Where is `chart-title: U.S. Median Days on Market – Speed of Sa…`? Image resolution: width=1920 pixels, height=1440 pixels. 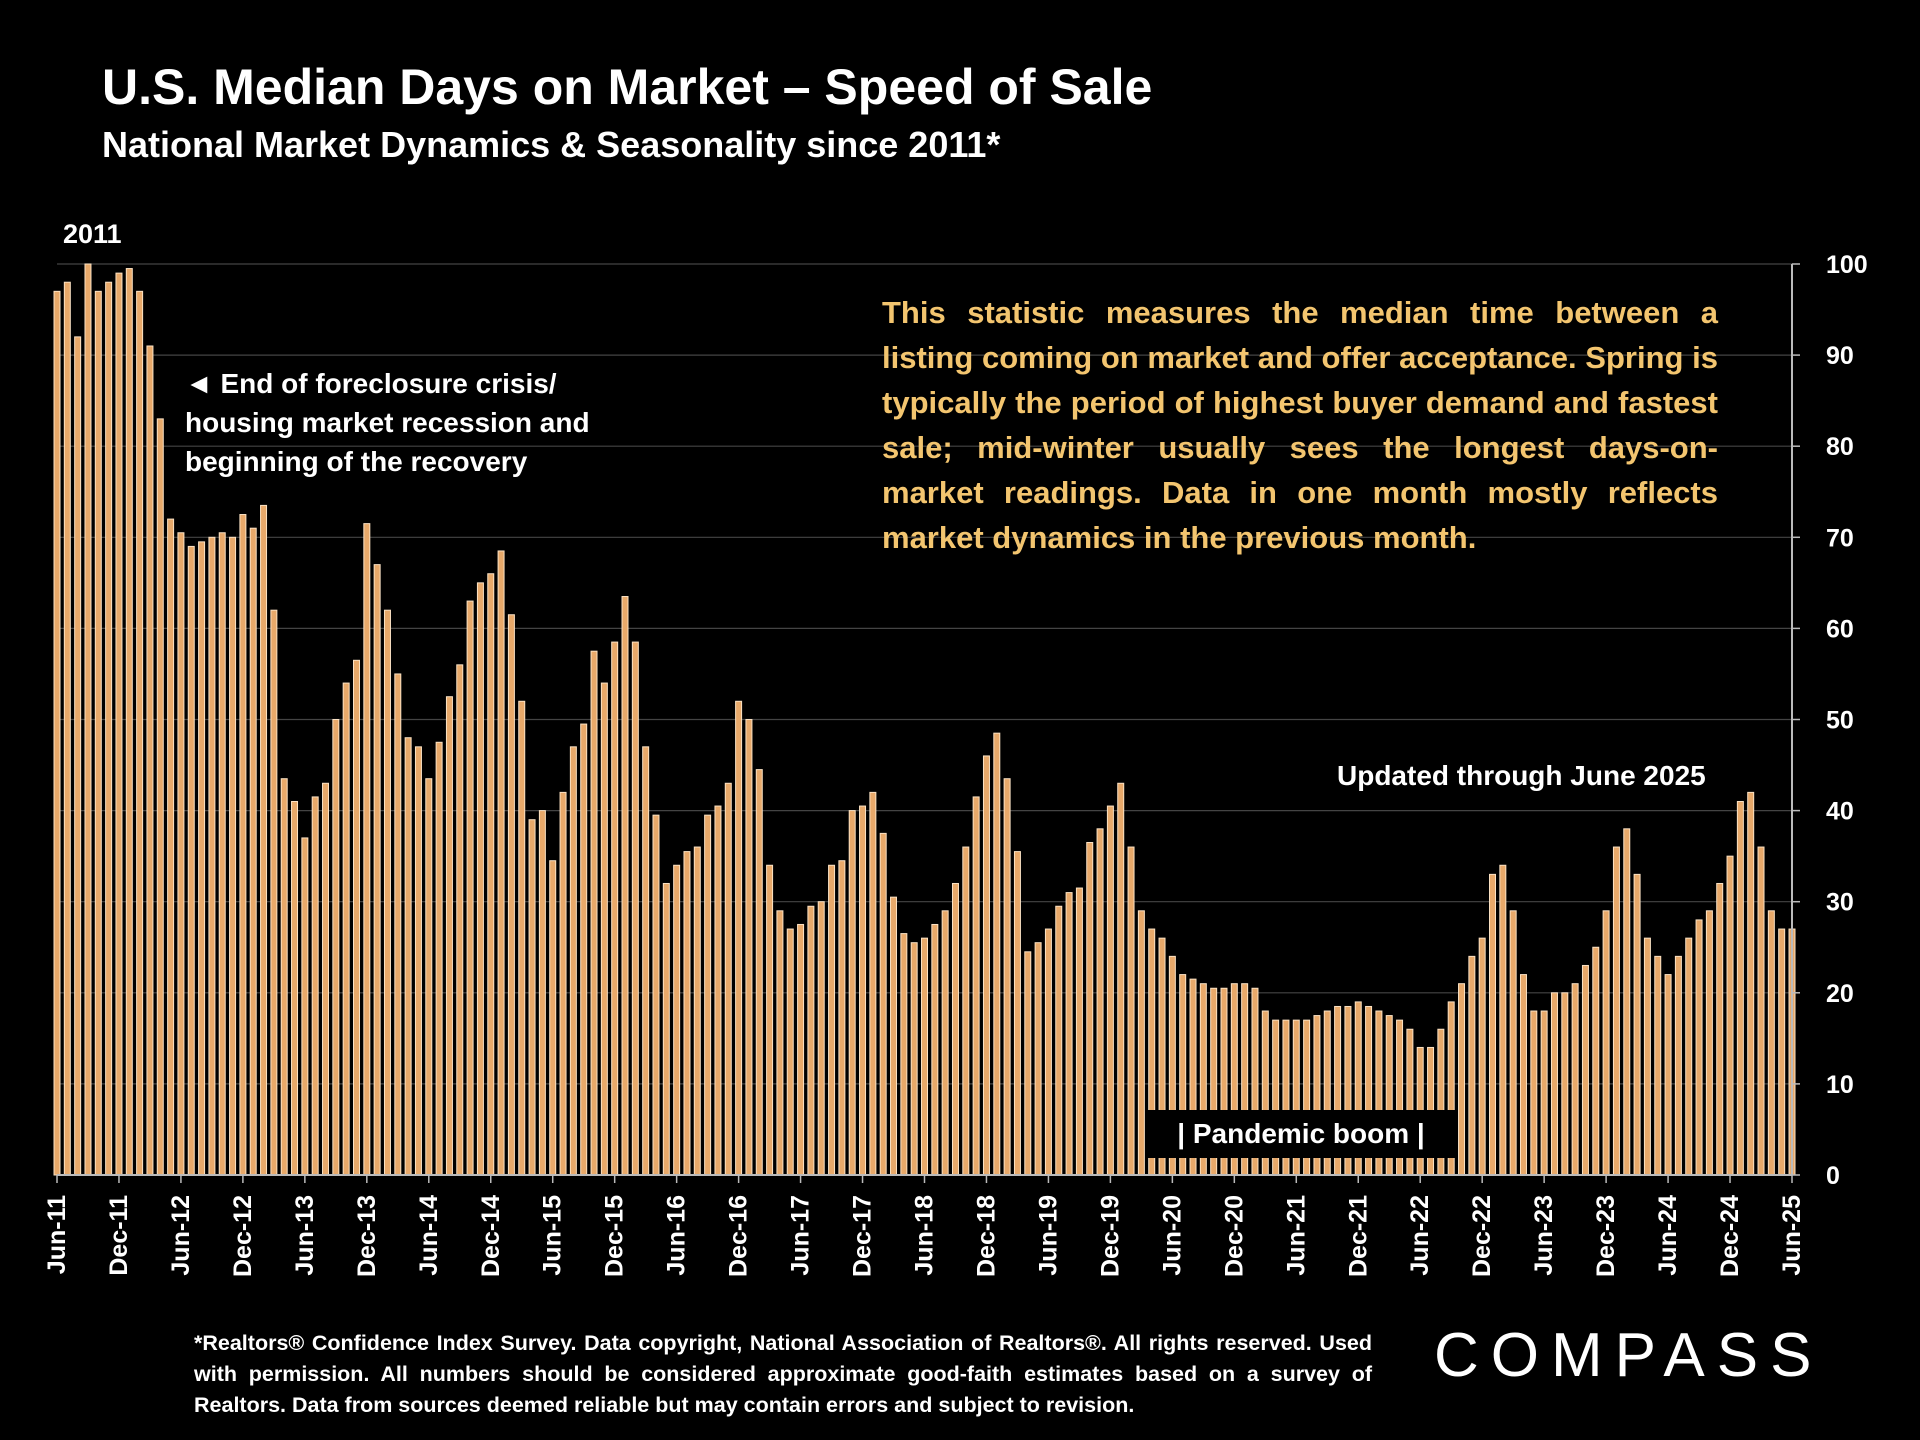
chart-title: U.S. Median Days on Market – Speed of Sa… is located at coordinates (627, 87).